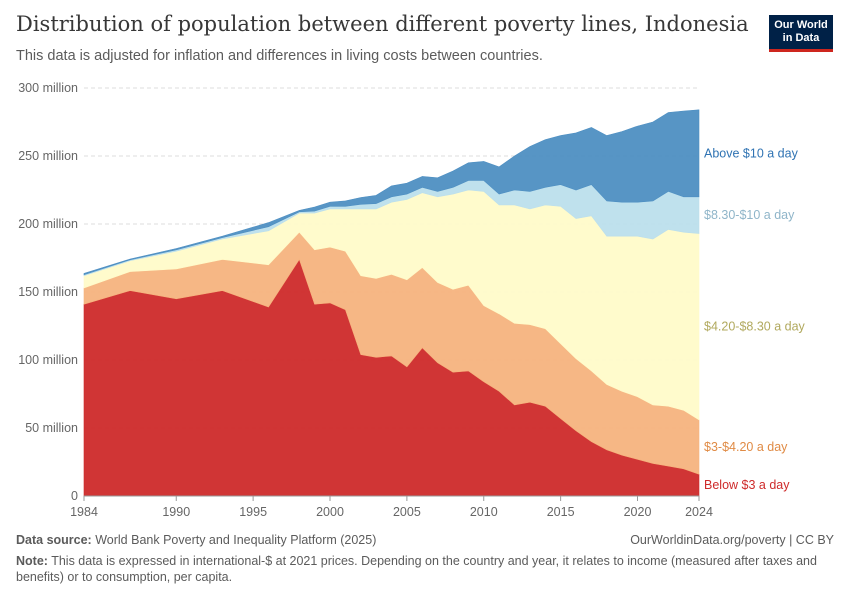 Image resolution: width=850 pixels, height=600 pixels. What do you see at coordinates (74, 496) in the screenshot?
I see `y-tick-label: 0` at bounding box center [74, 496].